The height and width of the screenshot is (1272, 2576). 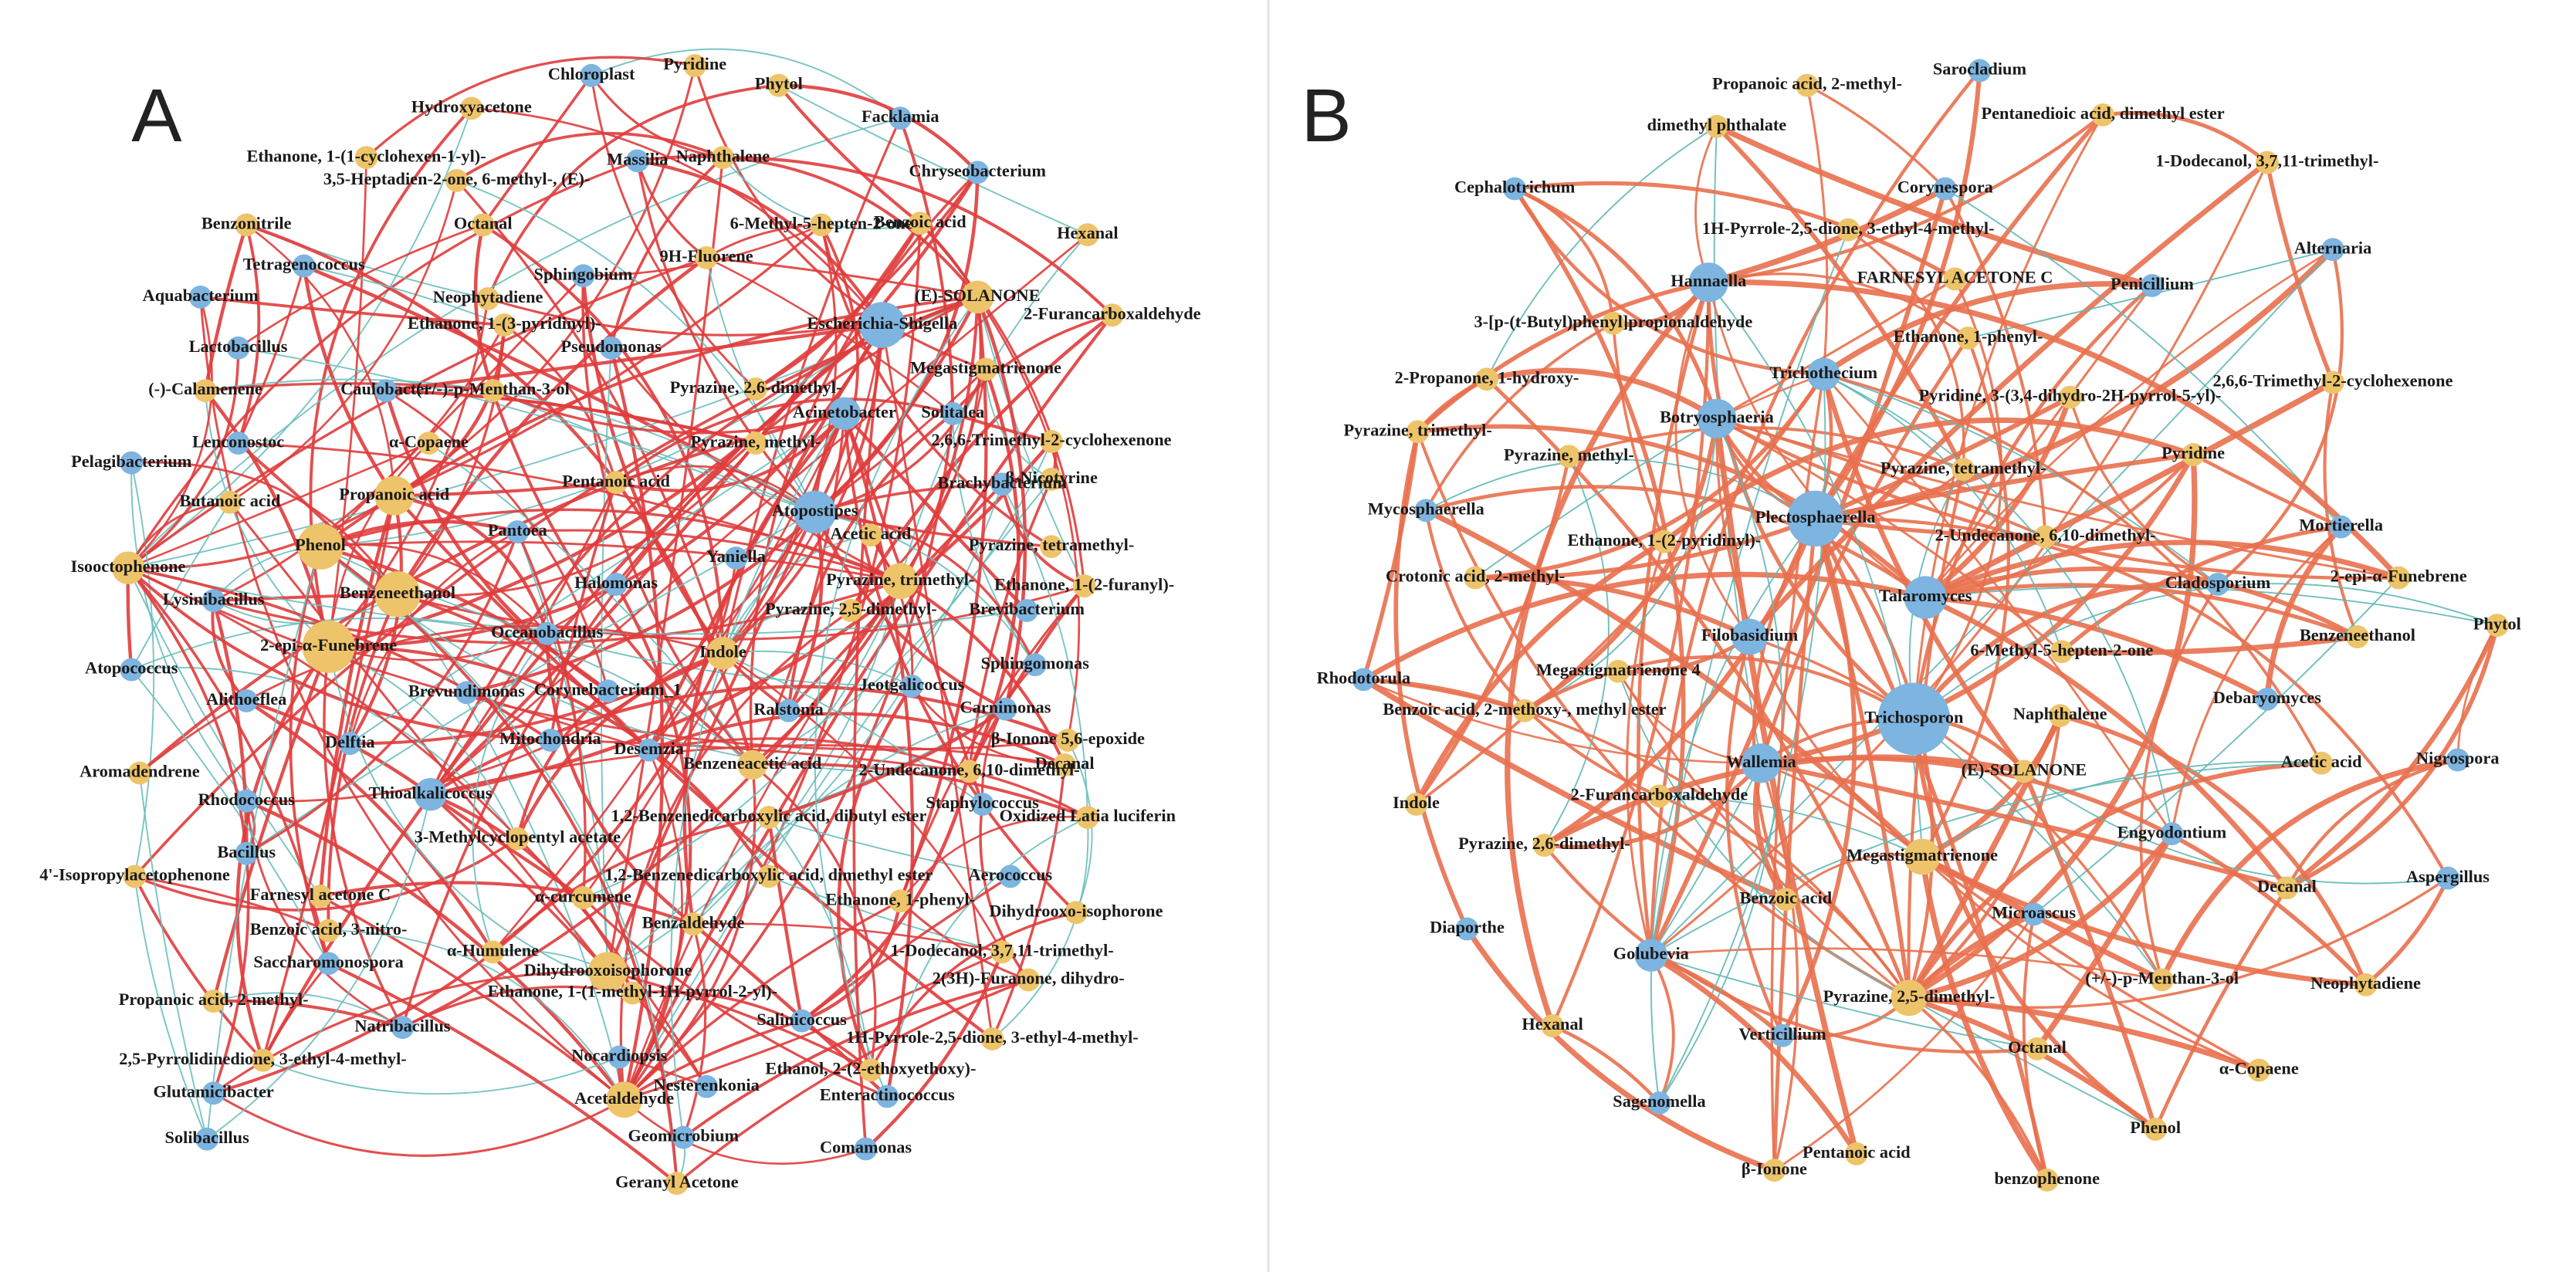 I want to click on node-label: Acinetobacter, so click(x=845, y=411).